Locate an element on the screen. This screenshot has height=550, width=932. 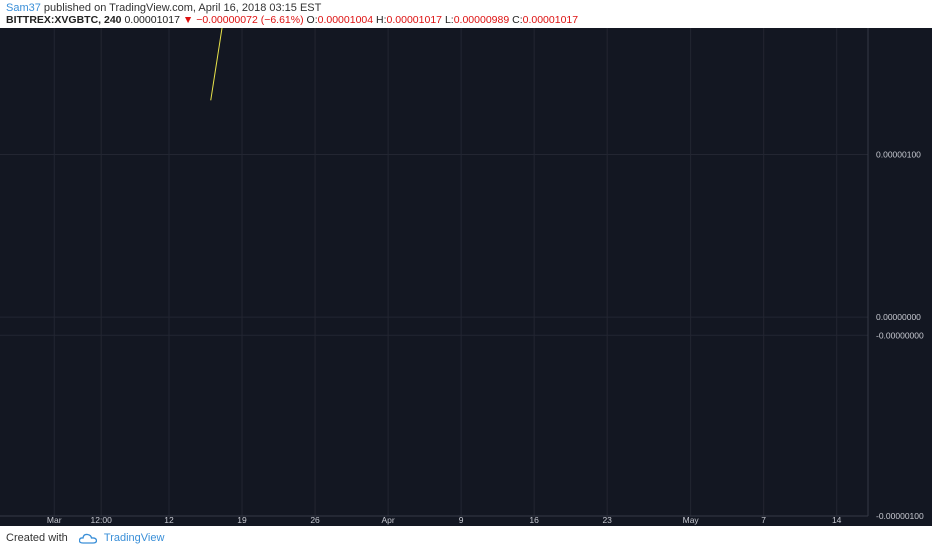
x-tick-label: Apr is located at coordinates (387, 520).